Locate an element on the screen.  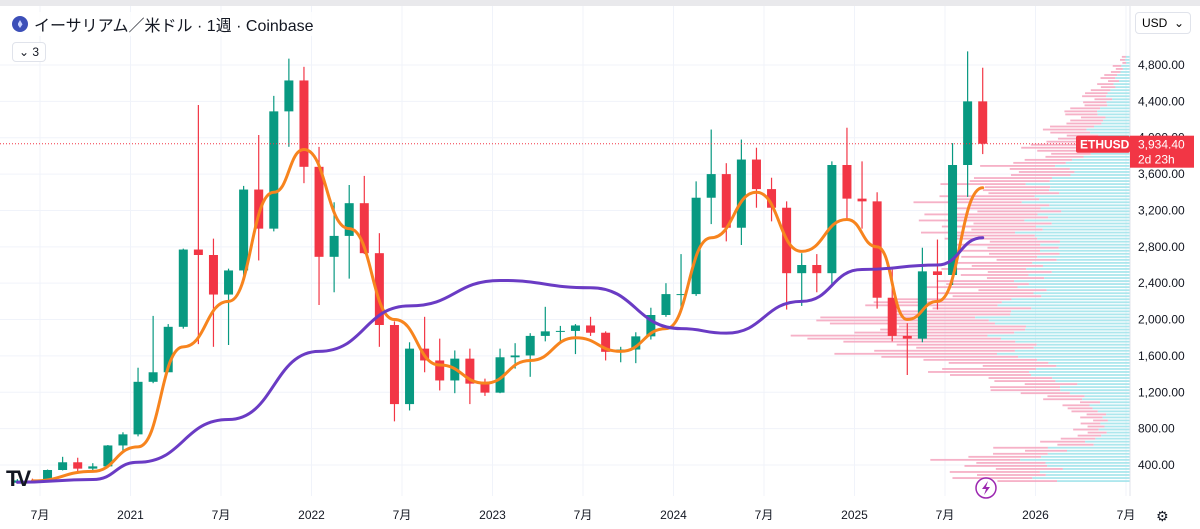
last-price-value: 3,934.40 is located at coordinates (1161, 145).